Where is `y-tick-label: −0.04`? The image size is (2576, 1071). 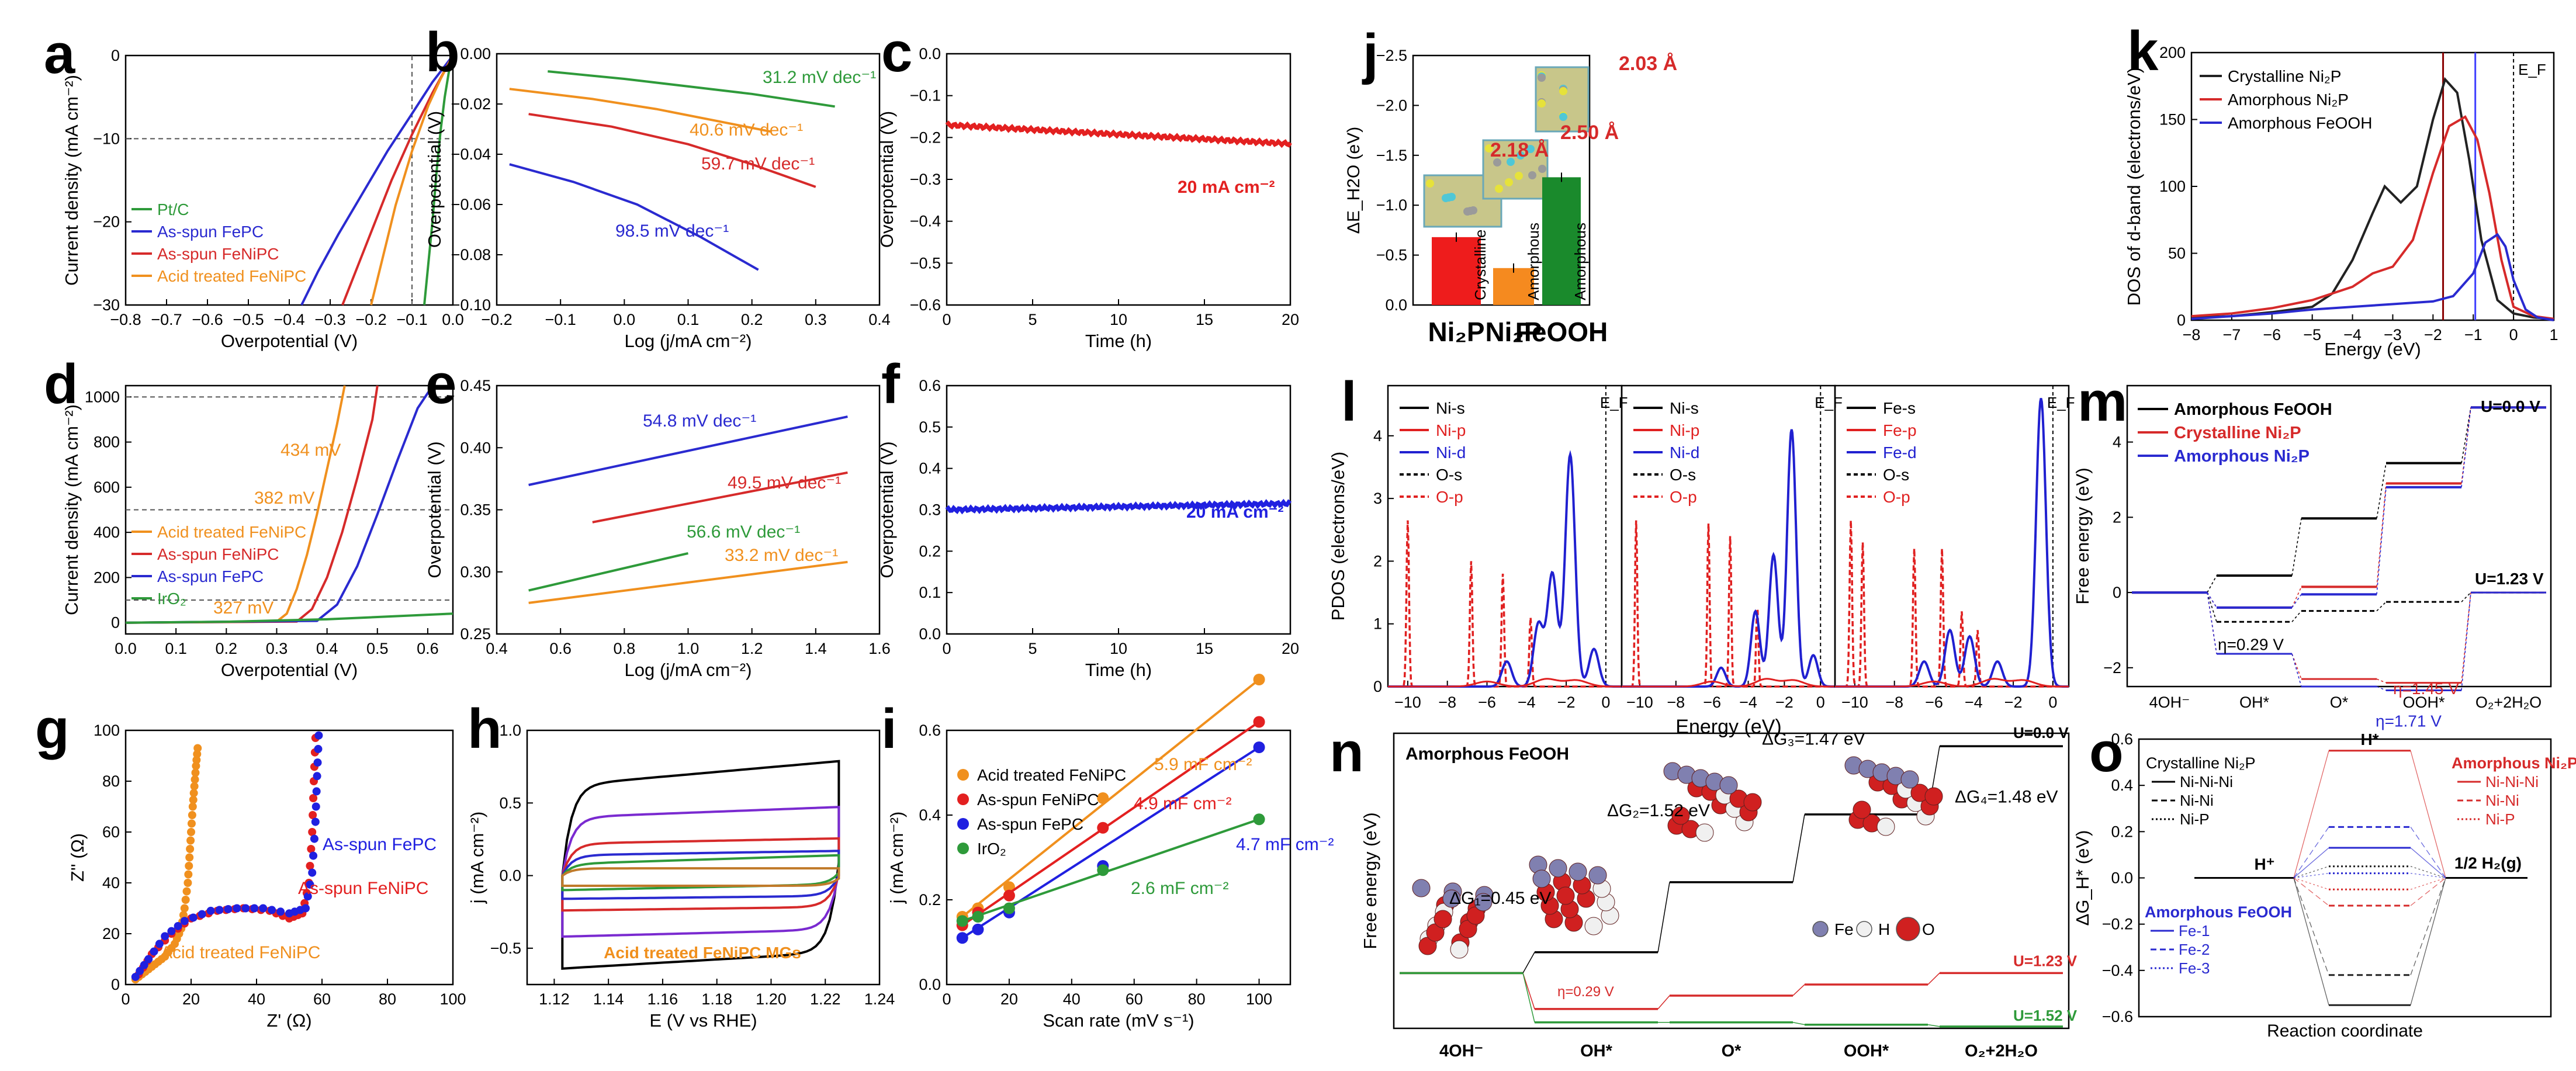
y-tick-label: −0.04 is located at coordinates (471, 154).